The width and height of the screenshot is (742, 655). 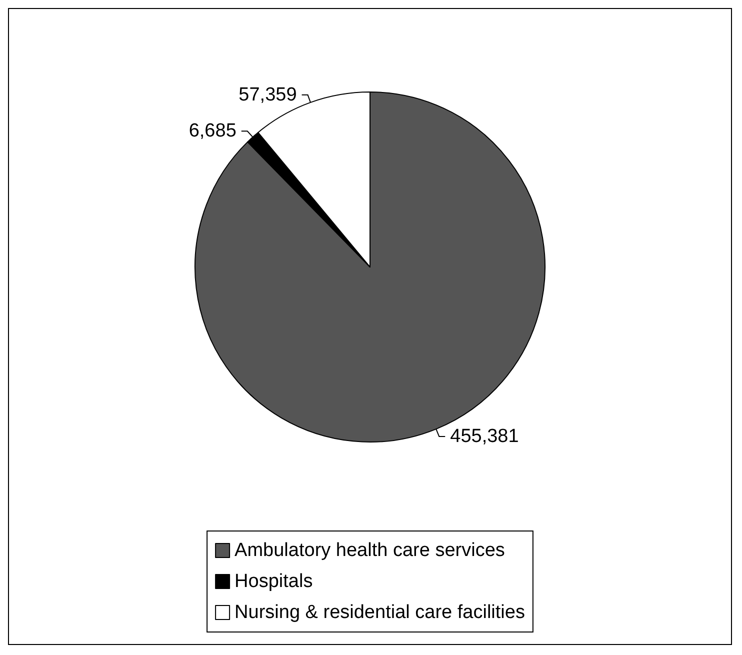 I want to click on legend-label: Ambulatory health care services, so click(x=369, y=550).